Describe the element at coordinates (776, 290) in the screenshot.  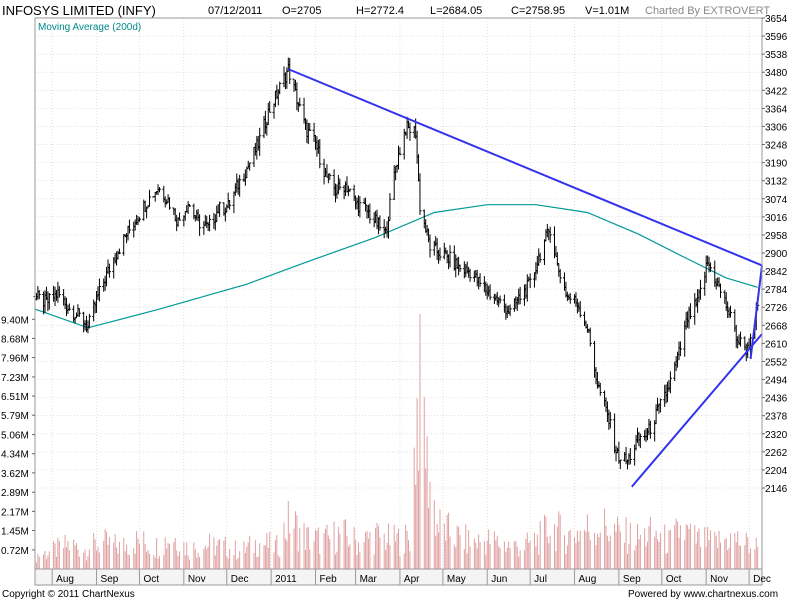
I see `price-tick-label: 2784` at that location.